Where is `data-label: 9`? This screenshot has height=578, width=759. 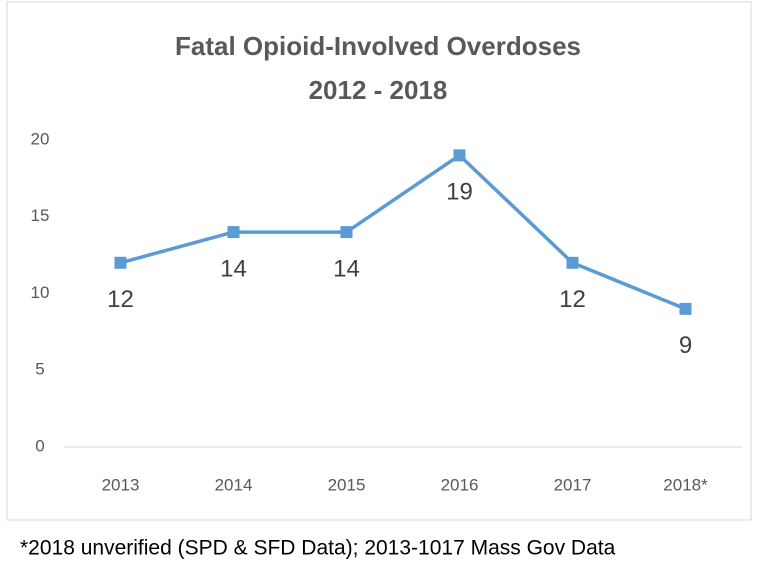 data-label: 9 is located at coordinates (685, 345).